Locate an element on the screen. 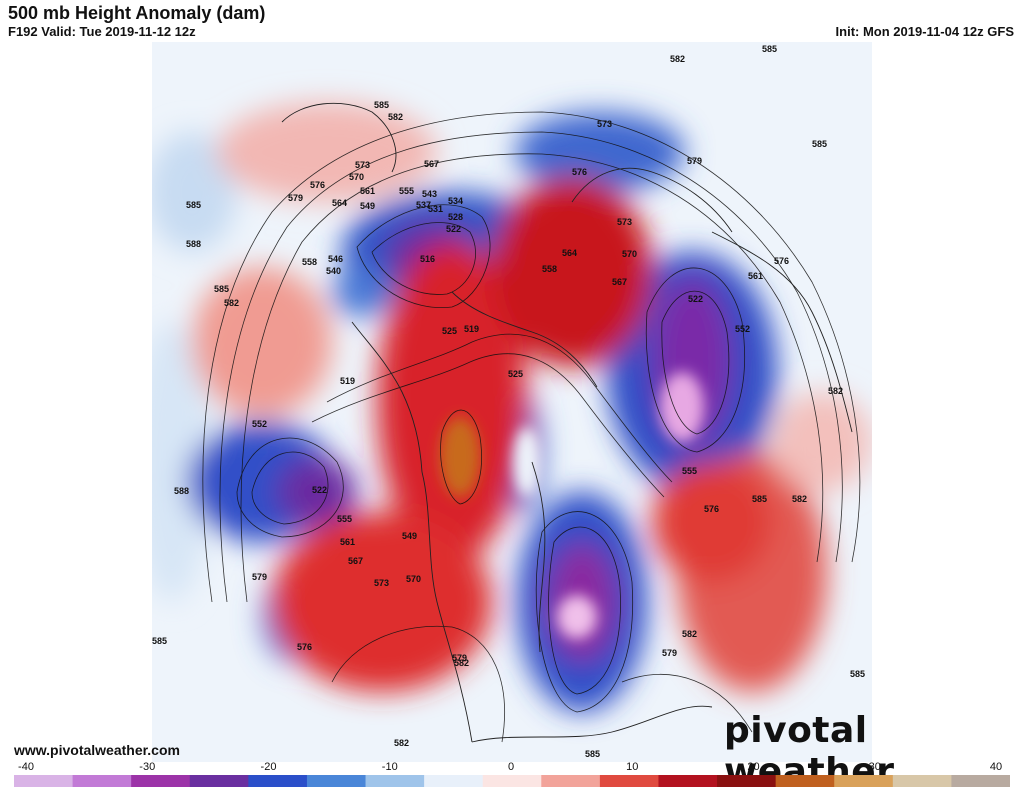  colorbar-gradient is located at coordinates (512, 781).